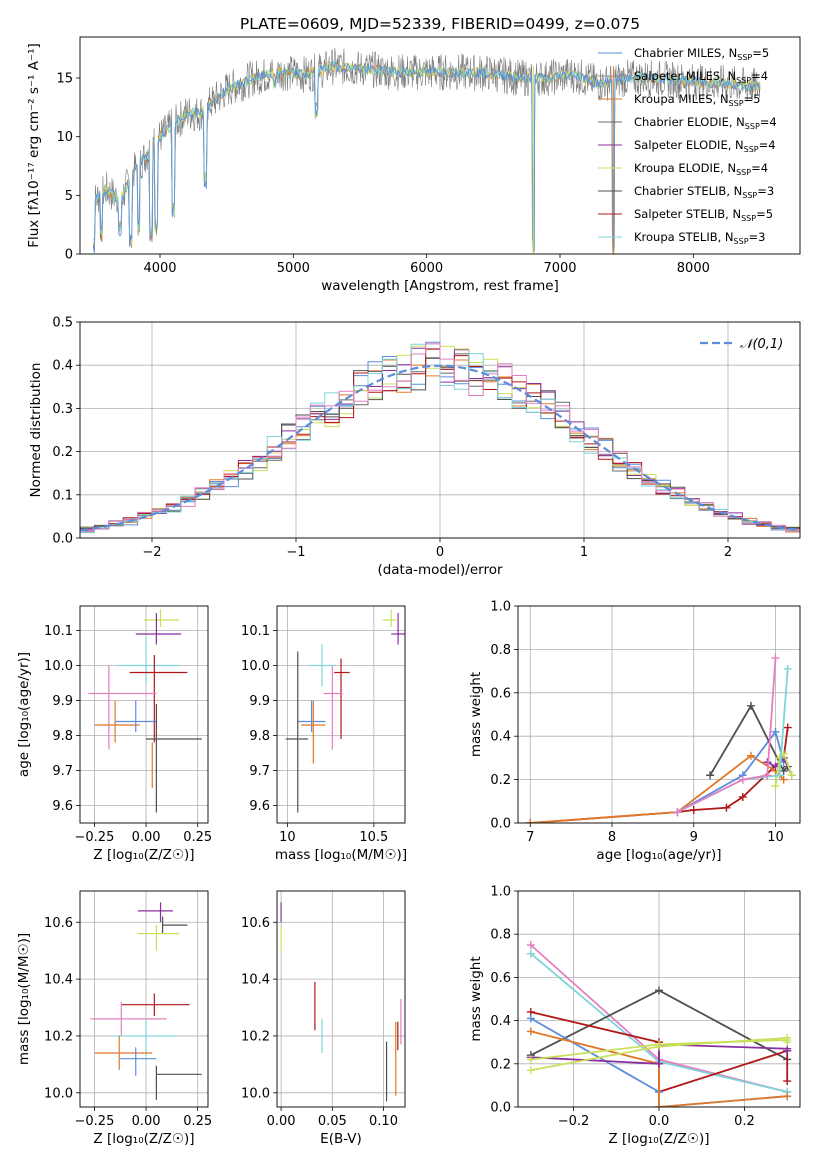 This screenshot has width=819, height=1170. What do you see at coordinates (659, 1121) in the screenshot?
I see `weight-vs-Z-xtick-label: 0.0` at bounding box center [659, 1121].